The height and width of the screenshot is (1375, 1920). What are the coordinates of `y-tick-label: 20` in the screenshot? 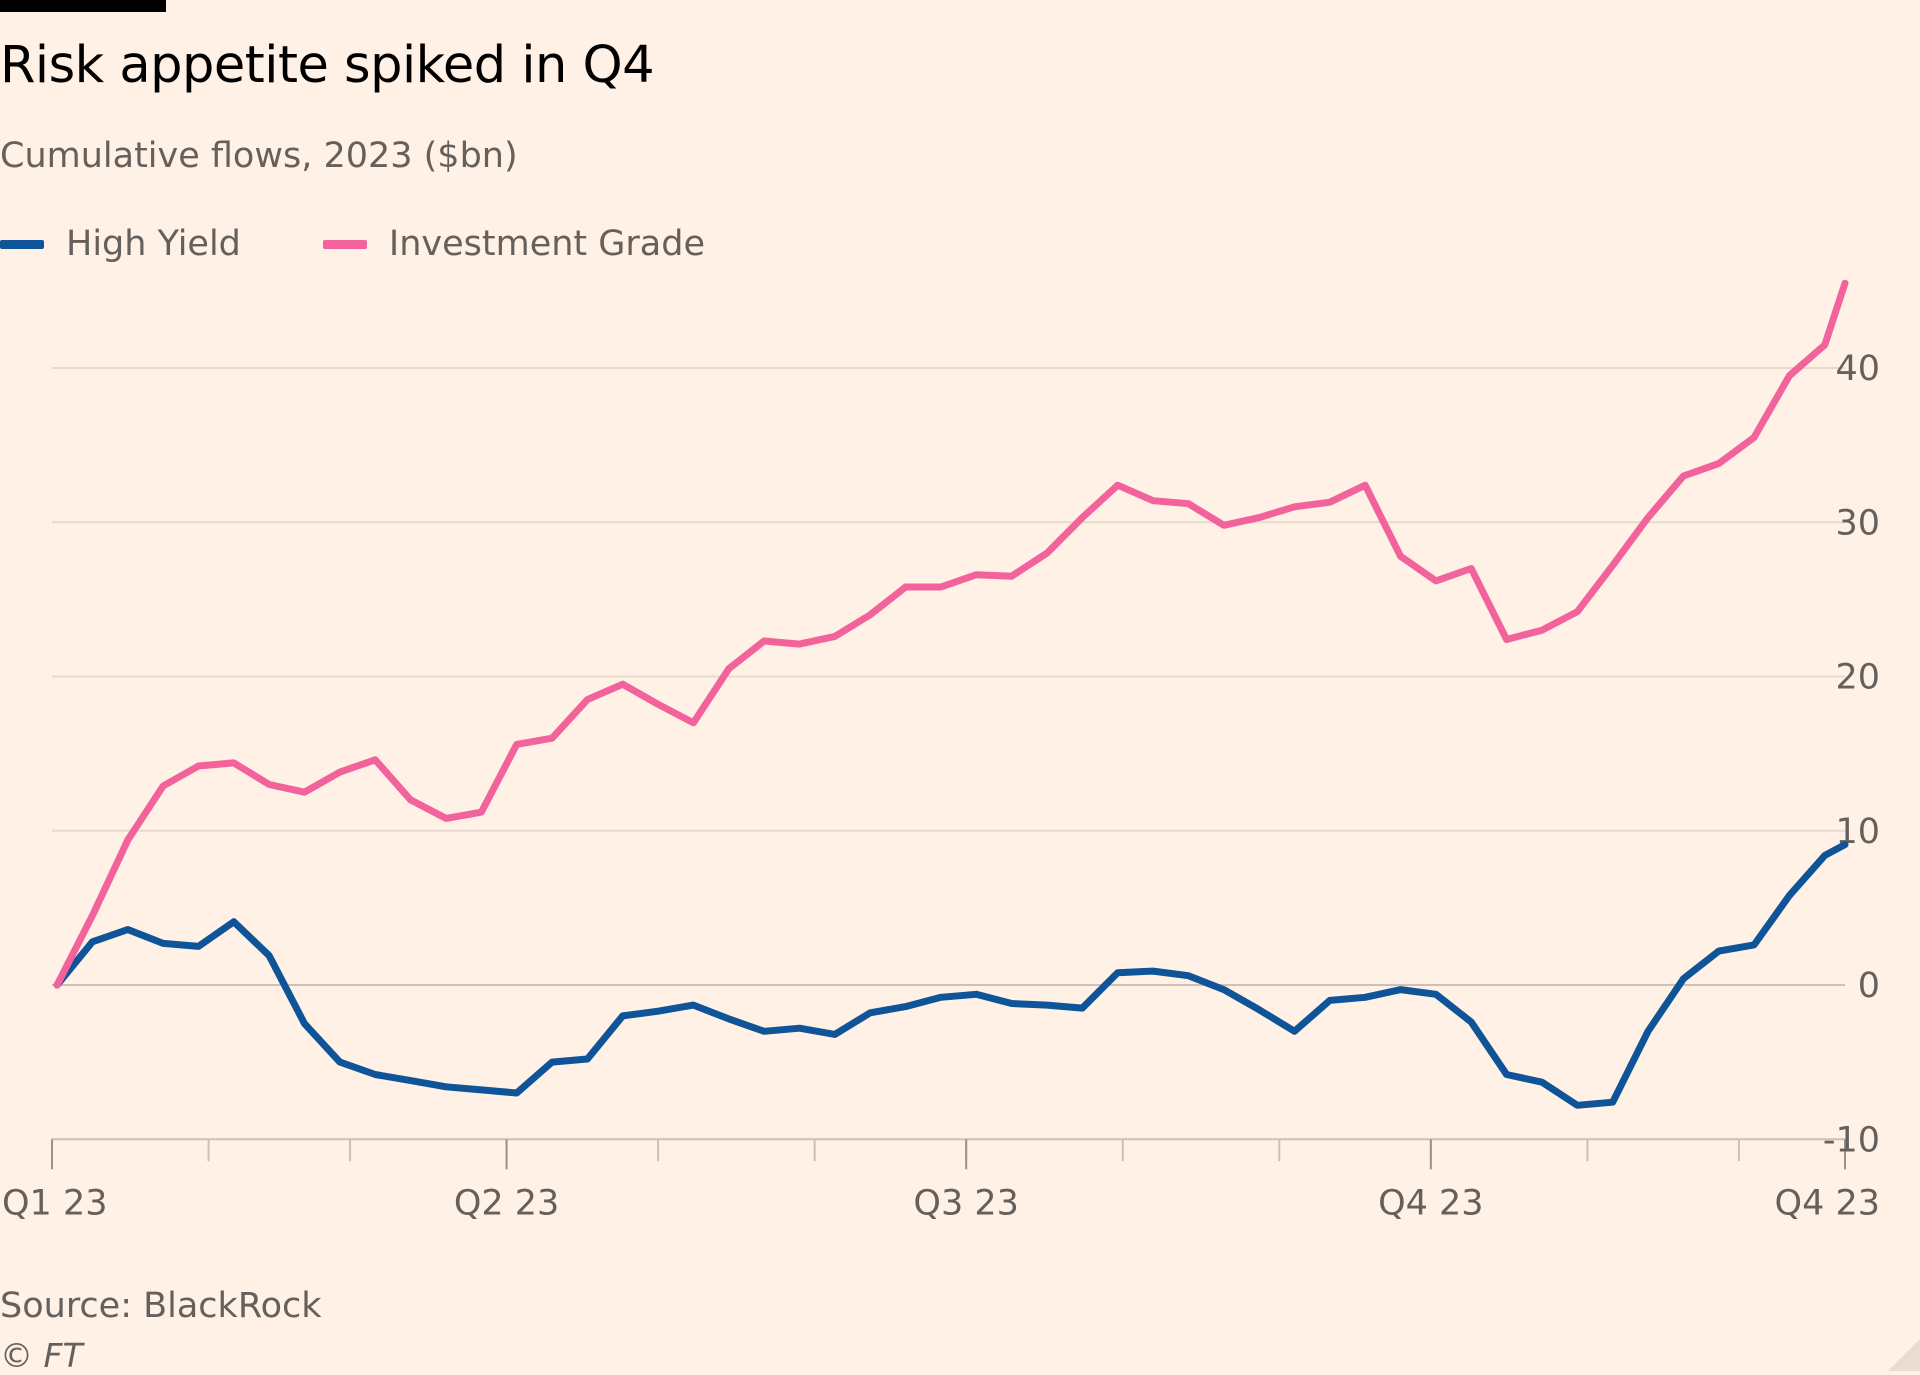 It's located at (1857, 678).